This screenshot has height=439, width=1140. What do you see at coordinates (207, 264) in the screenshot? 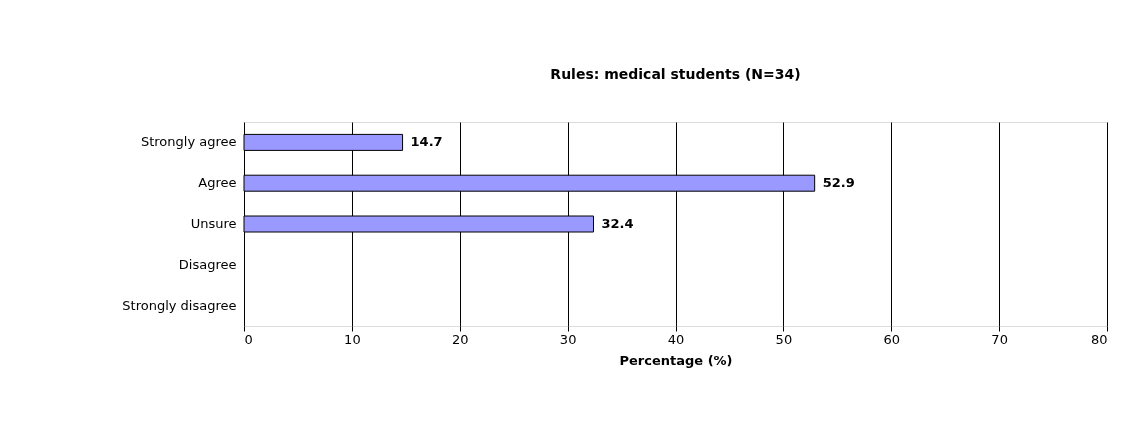
I see `y-tick-label: Disagree` at bounding box center [207, 264].